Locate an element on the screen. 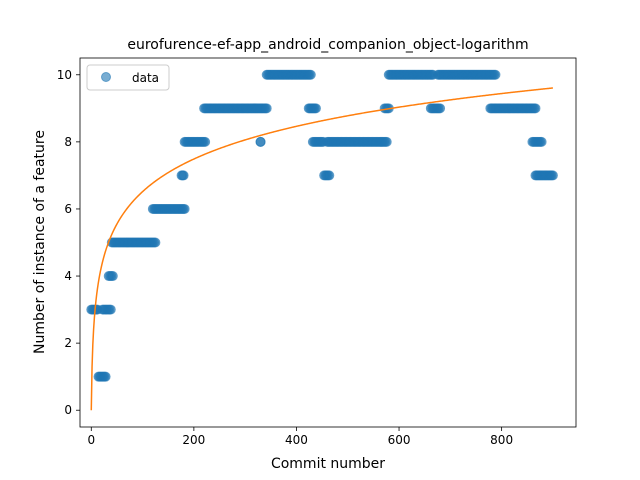  x-tick-label: 600 is located at coordinates (399, 440).